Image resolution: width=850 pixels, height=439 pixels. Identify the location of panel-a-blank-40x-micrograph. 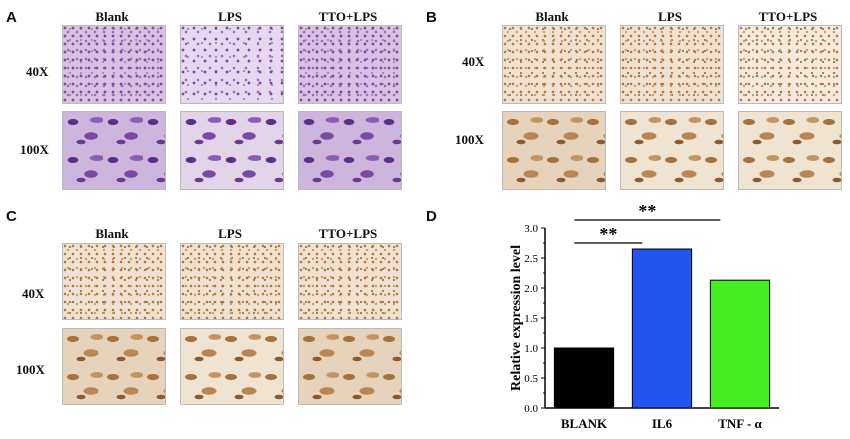
(114, 64).